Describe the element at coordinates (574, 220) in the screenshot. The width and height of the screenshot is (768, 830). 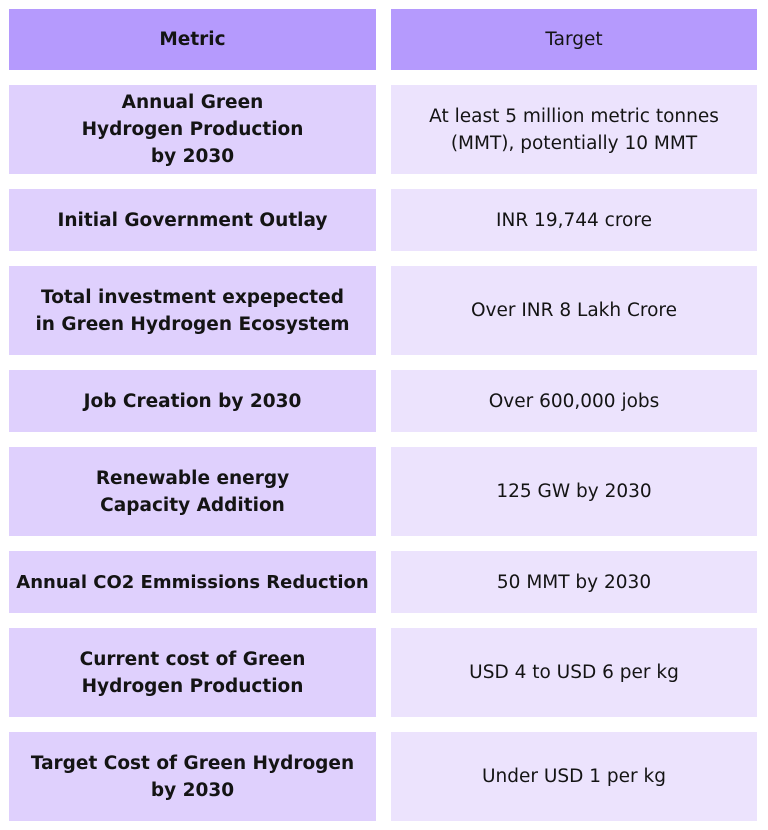
I see `row-target: INR 19,744 crore` at that location.